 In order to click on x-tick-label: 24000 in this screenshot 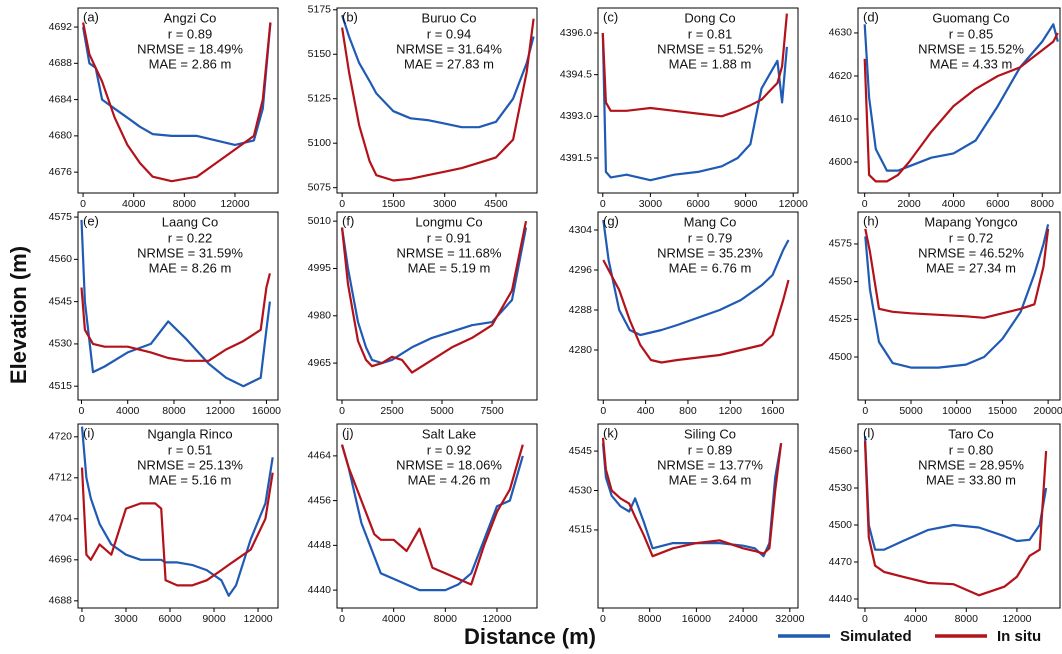, I will do `click(743, 619)`.